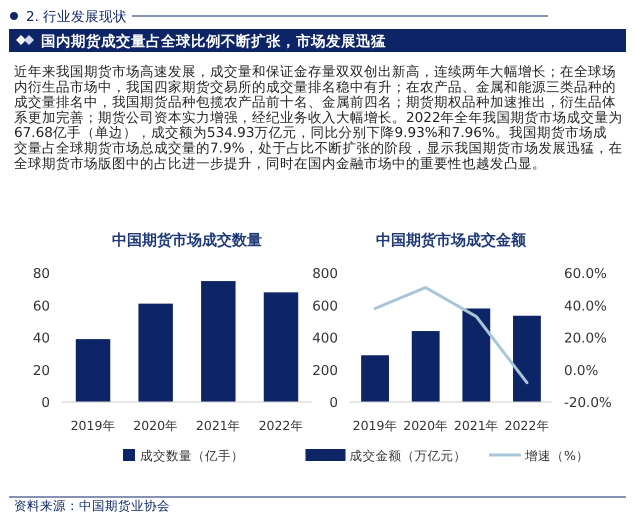 This screenshot has height=526, width=635. What do you see at coordinates (41, 274) in the screenshot?
I see `y-tick-label: 80` at bounding box center [41, 274].